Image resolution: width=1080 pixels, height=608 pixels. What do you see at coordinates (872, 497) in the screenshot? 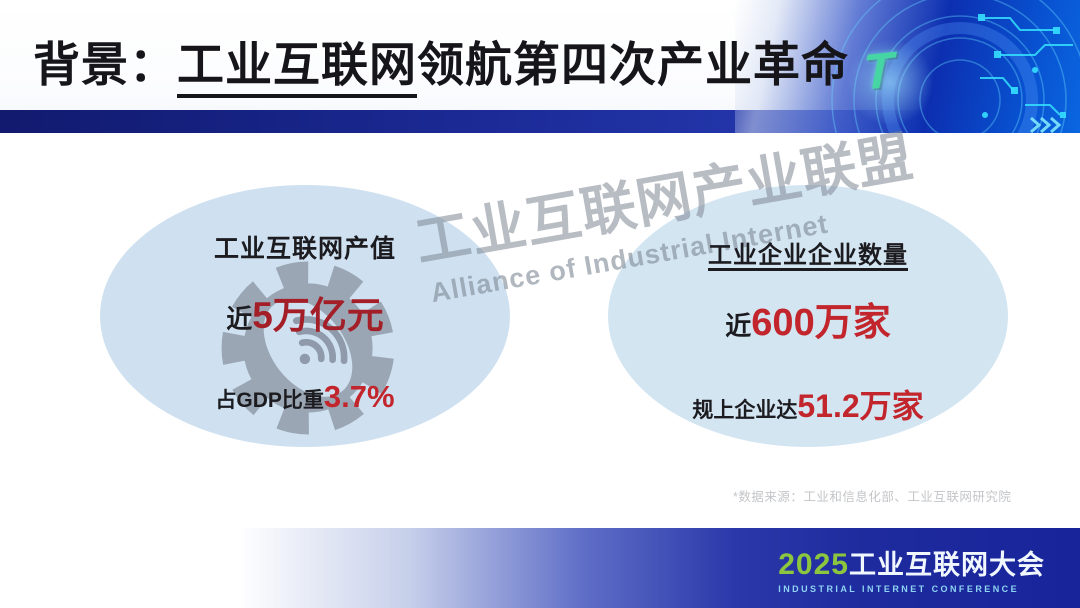
I see `data-source-note: *数据来源：工业和信息化部、工业互联网研究院` at bounding box center [872, 497].